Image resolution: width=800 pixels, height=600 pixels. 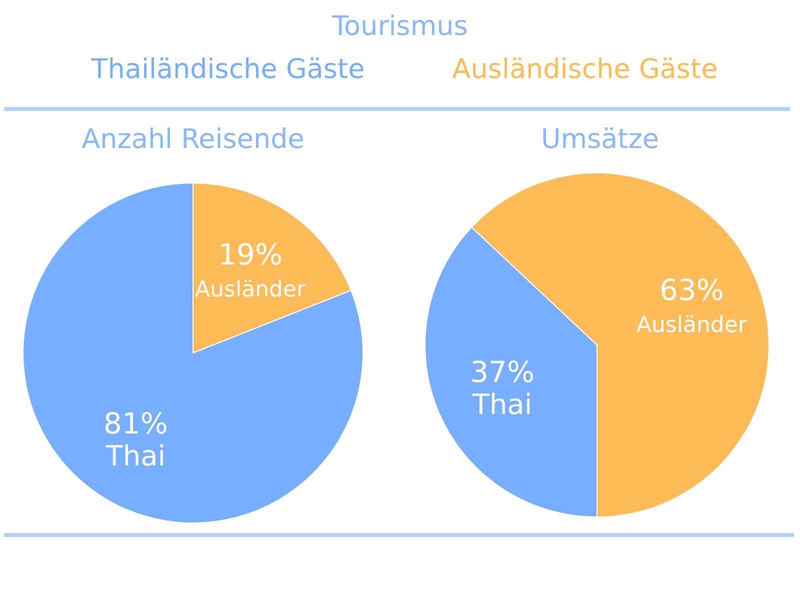 I want to click on chart-title: Anzahl Reisende, so click(x=193, y=139).